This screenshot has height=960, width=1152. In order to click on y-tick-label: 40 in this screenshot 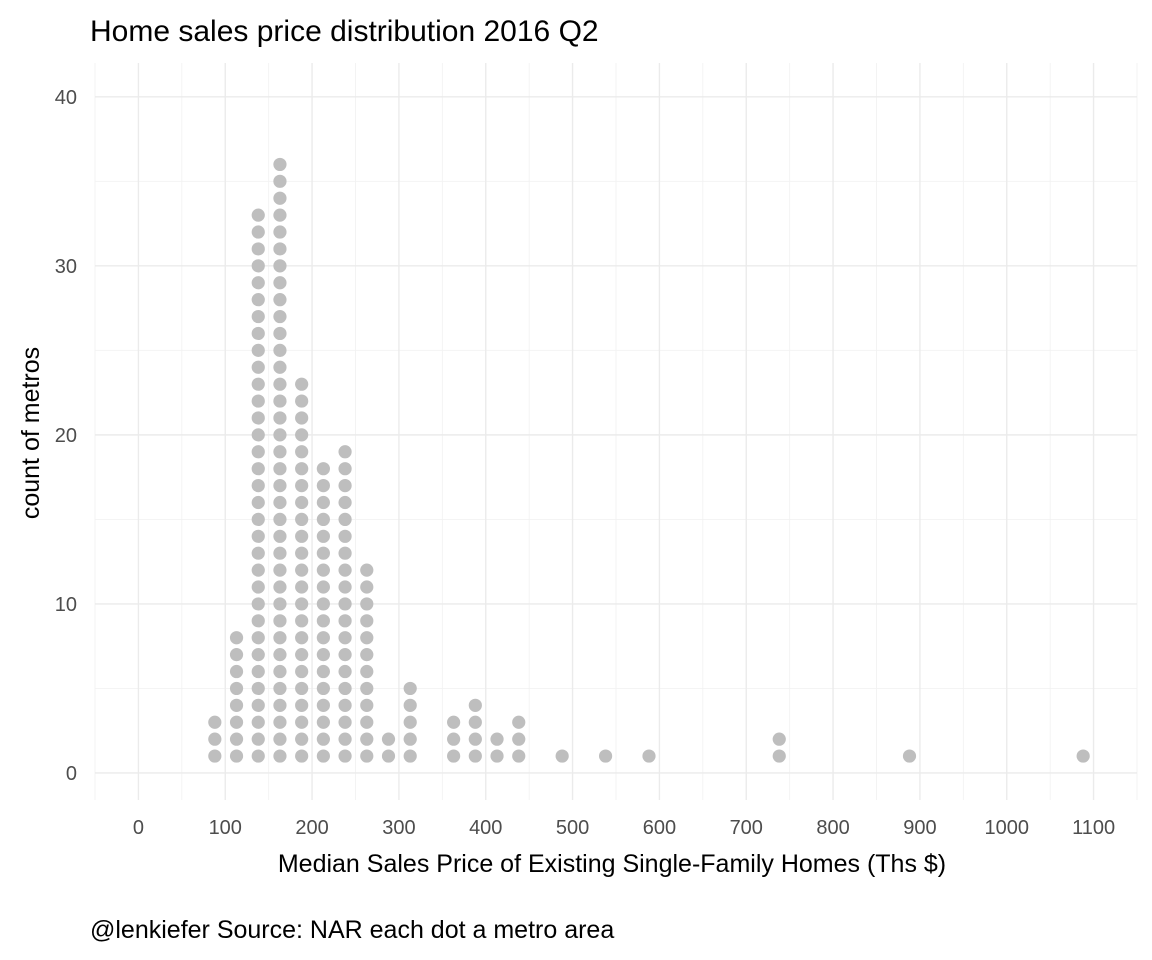, I will do `click(66, 98)`.